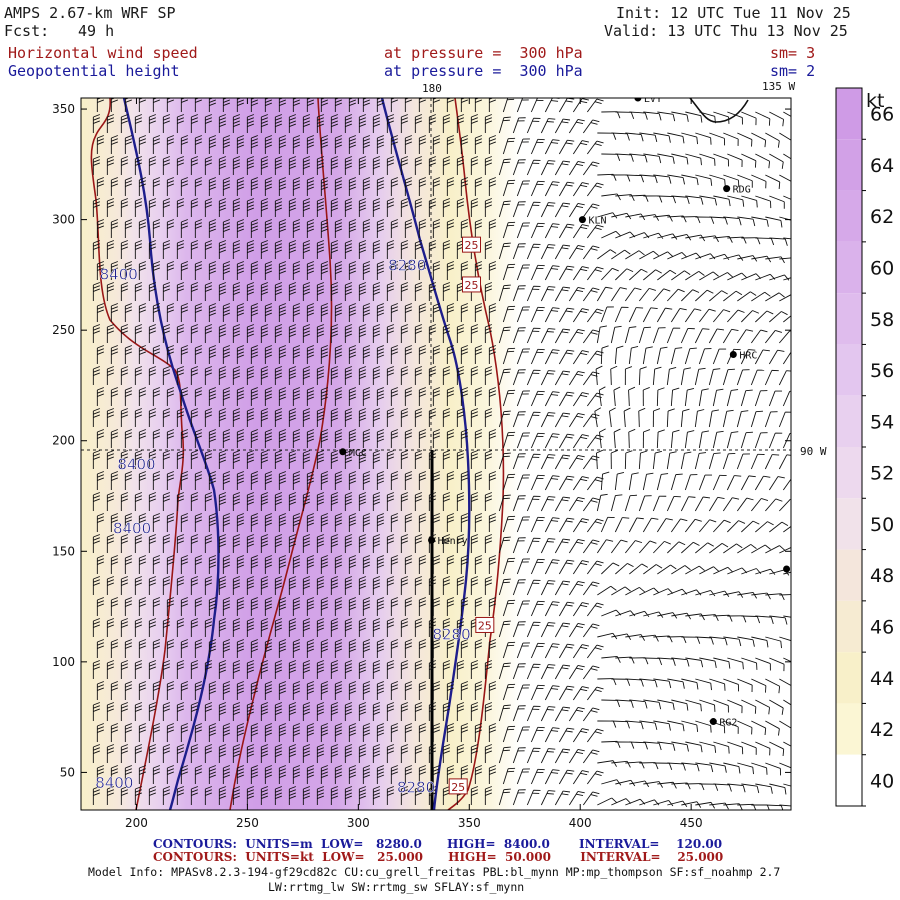 The height and width of the screenshot is (900, 900). What do you see at coordinates (119, 274) in the screenshot?
I see `height-contour-label: 8400` at bounding box center [119, 274].